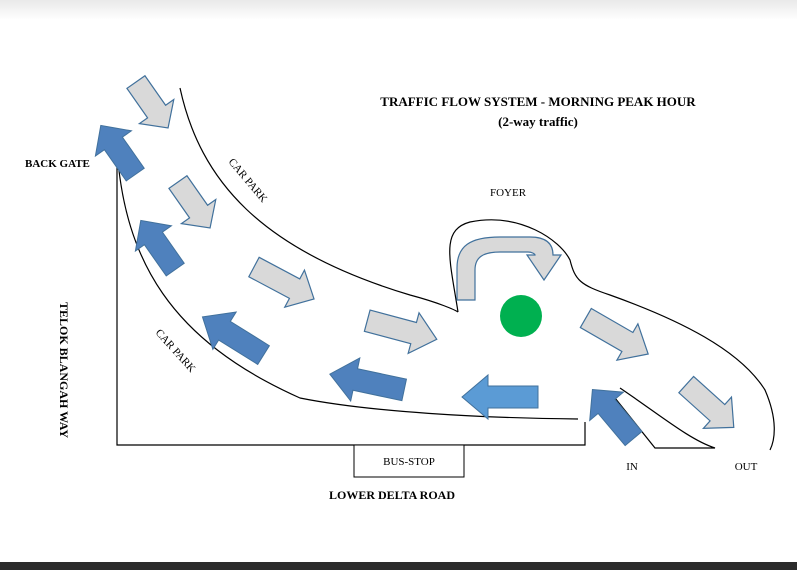 The height and width of the screenshot is (570, 797). Describe the element at coordinates (319, 200) in the screenshot. I see `road-outer-edge` at that location.